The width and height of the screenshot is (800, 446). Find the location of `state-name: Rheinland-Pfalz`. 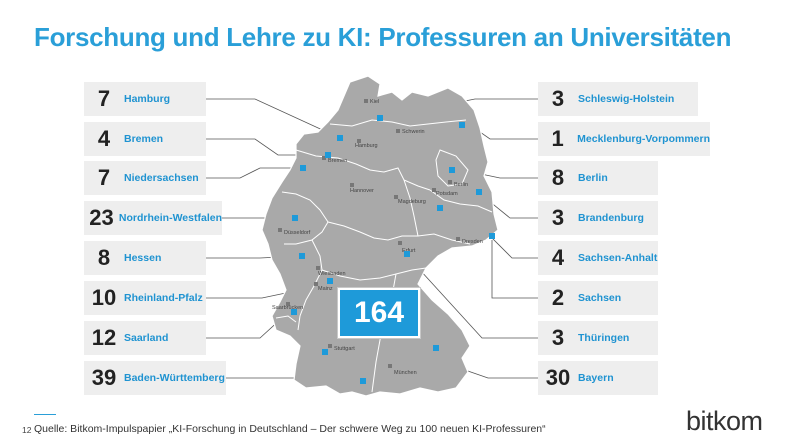

state-name: Rheinland-Pfalz is located at coordinates (163, 298).